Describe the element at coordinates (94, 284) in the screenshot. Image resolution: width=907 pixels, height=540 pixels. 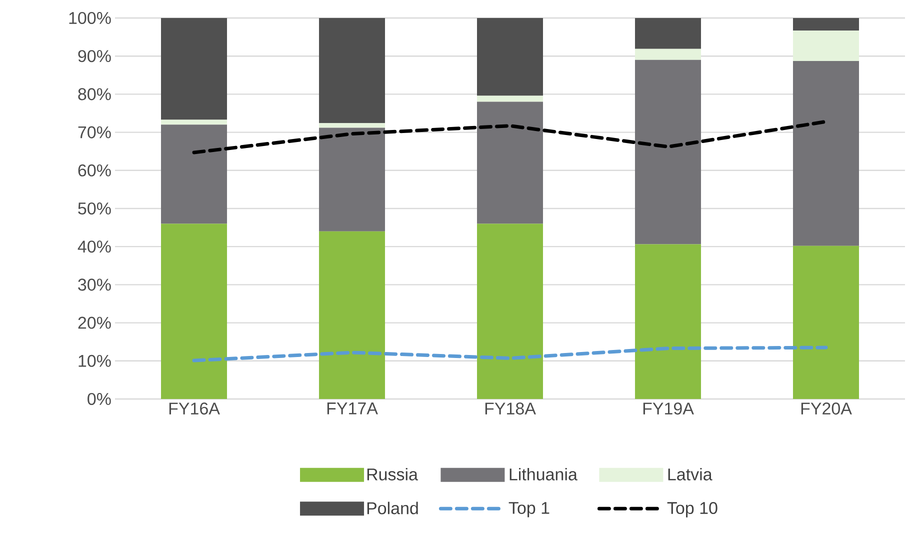
I see `y-tick-label: 30%` at that location.